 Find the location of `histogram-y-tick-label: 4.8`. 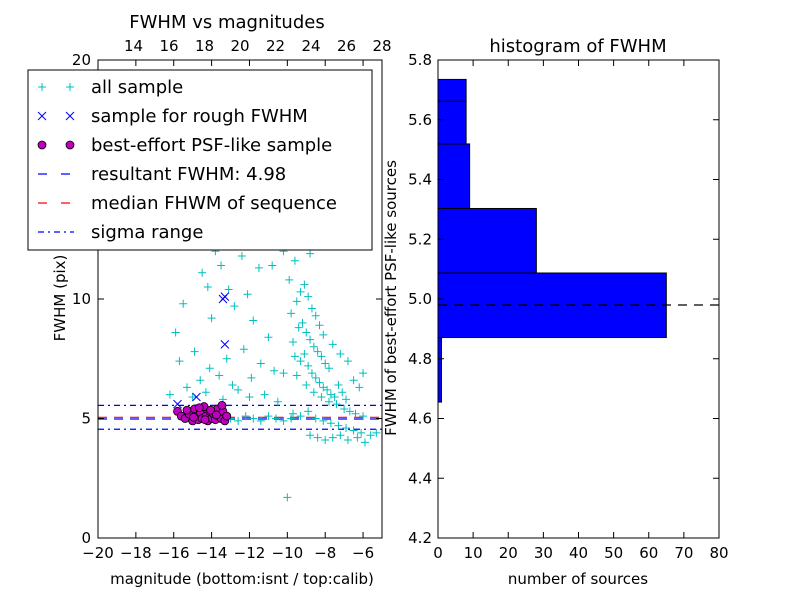

histogram-y-tick-label: 4.8 is located at coordinates (420, 359).